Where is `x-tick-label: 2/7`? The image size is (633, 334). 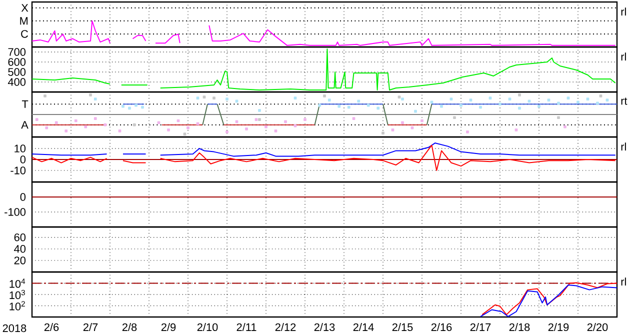
x-tick-label: 2/7 is located at coordinates (90, 327).